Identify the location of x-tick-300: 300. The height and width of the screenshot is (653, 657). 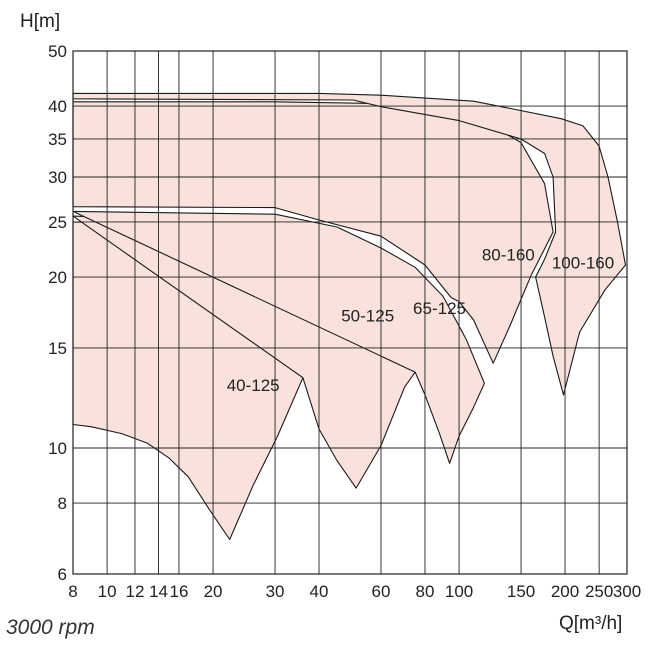
(627, 591).